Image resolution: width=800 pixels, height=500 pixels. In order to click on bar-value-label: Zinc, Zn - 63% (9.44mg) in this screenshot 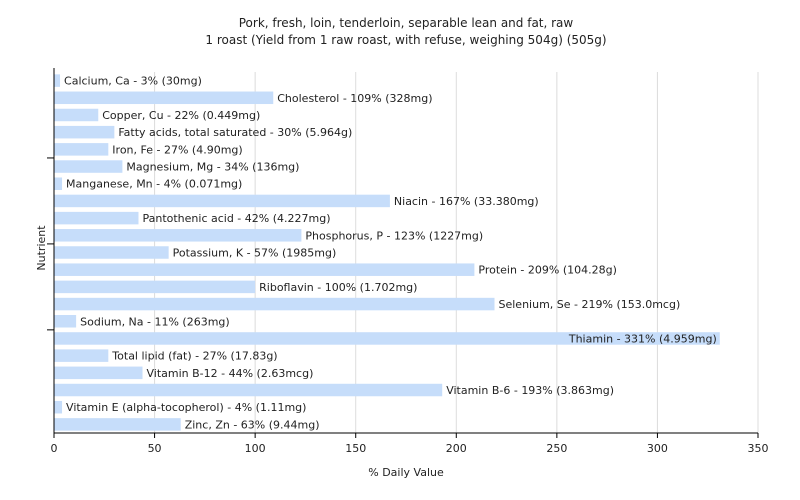, I will do `click(252, 424)`.